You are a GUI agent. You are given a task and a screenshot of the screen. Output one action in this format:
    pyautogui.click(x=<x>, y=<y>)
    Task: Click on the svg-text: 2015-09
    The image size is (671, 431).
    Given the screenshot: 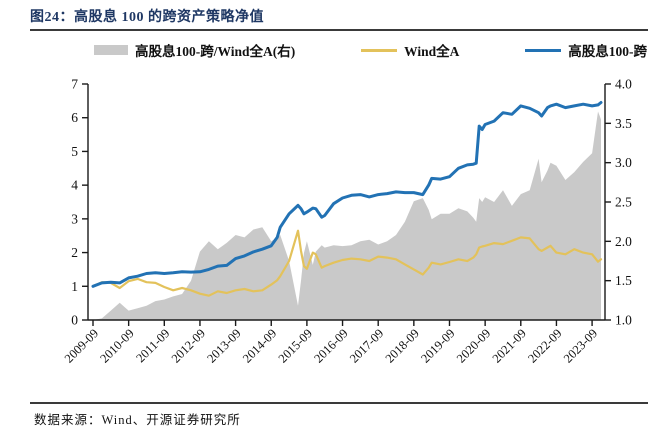 What is the action you would take?
    pyautogui.click(x=295, y=345)
    